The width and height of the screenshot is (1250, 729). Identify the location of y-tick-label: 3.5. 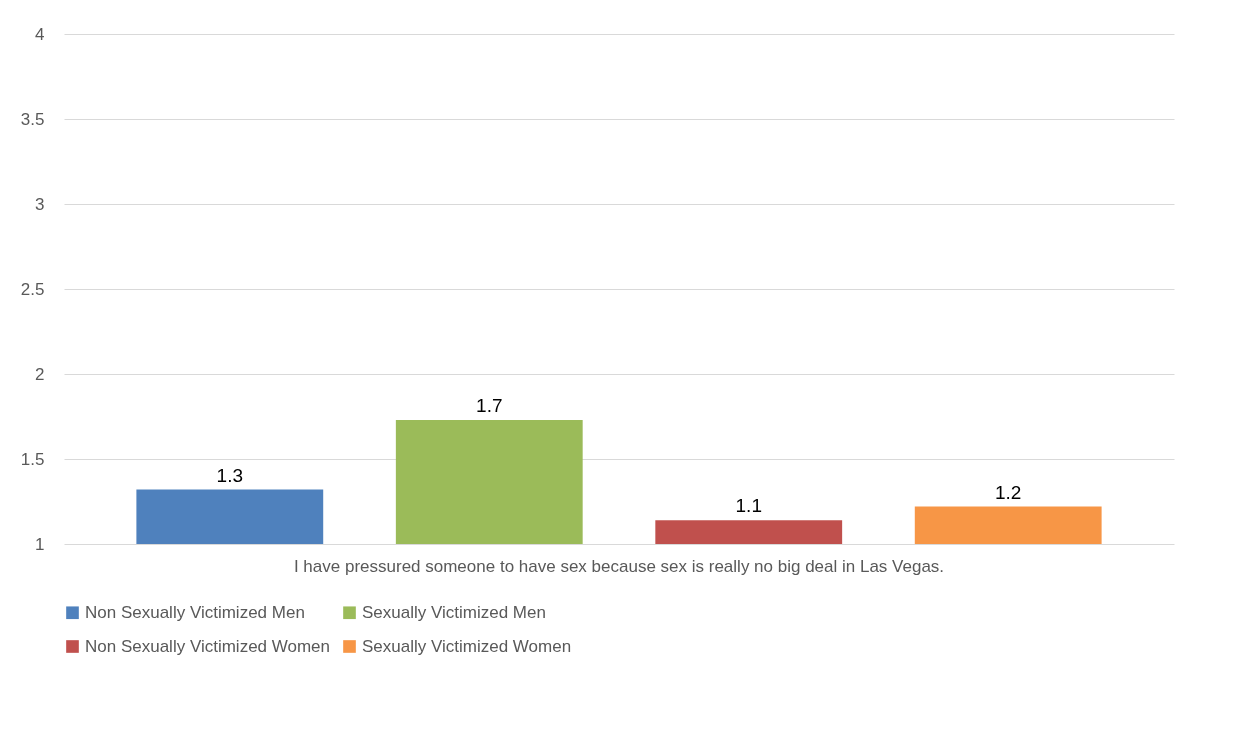
(32, 119).